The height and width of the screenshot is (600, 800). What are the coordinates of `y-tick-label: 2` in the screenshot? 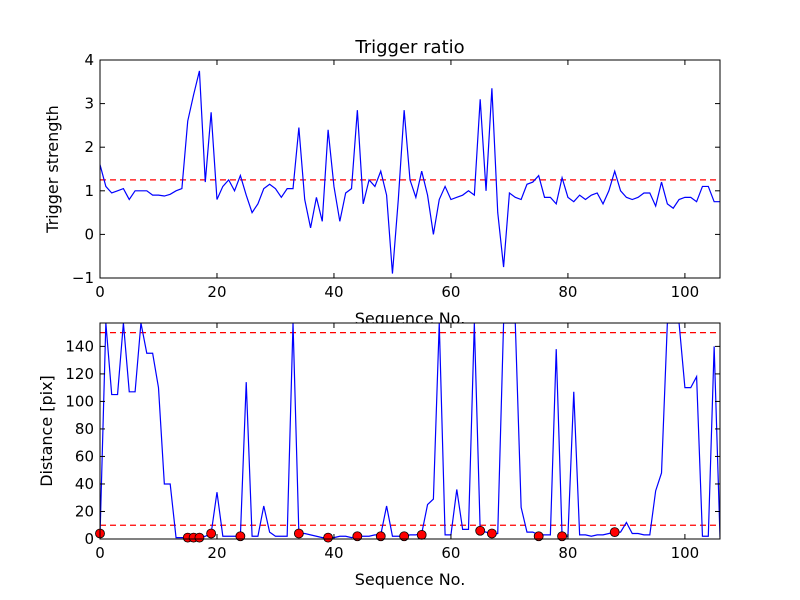 It's located at (89, 147).